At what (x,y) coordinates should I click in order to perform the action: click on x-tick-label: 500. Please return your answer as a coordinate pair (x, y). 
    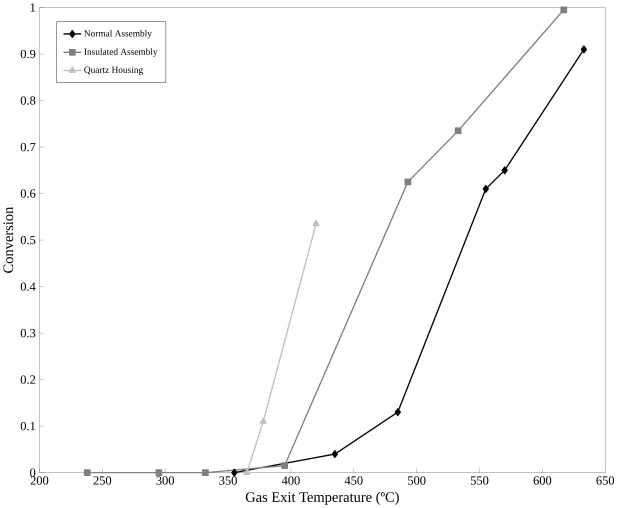
    Looking at the image, I should click on (417, 480).